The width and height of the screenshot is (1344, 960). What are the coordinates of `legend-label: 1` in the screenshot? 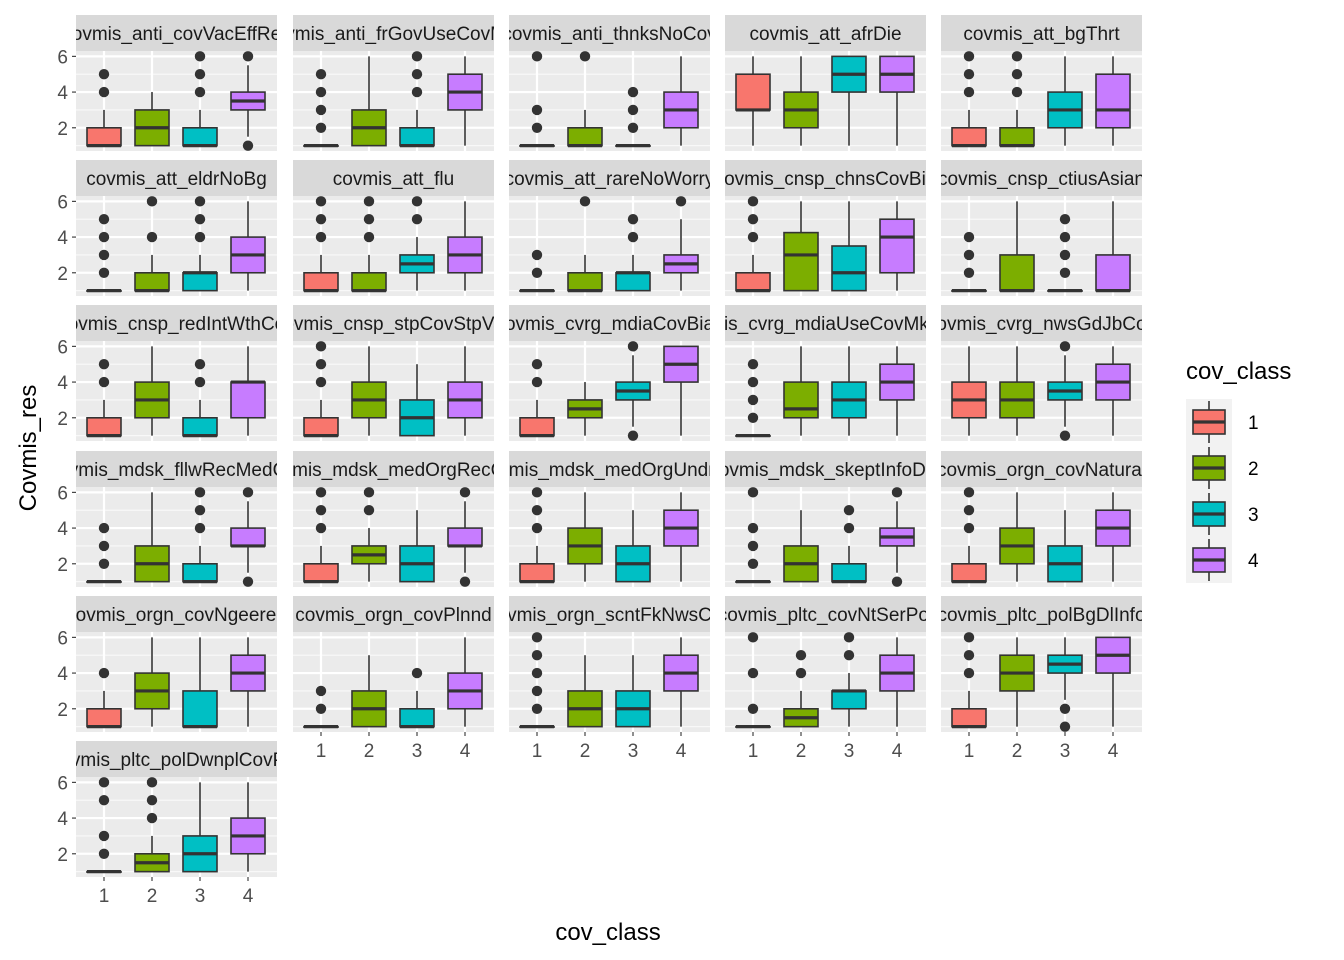 It's located at (1253, 423).